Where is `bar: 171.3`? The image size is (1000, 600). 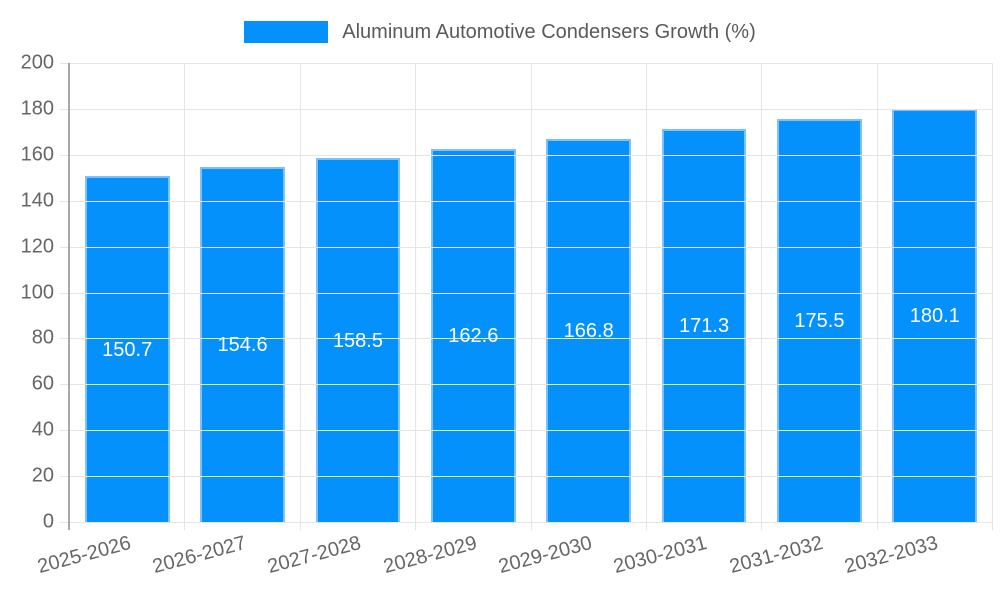
bar: 171.3 is located at coordinates (704, 325).